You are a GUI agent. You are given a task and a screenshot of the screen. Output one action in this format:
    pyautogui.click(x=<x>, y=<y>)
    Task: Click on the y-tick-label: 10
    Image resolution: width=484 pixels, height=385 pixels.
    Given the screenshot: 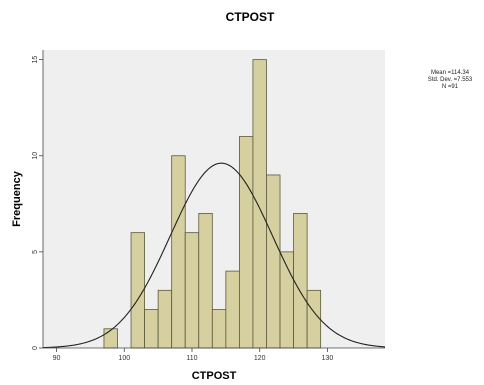 What is the action you would take?
    pyautogui.click(x=35, y=156)
    